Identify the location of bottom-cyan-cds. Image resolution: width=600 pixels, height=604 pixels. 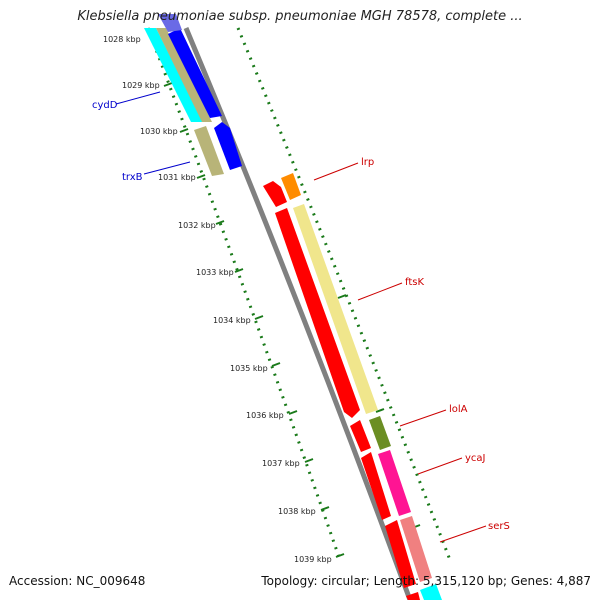
(431, 592).